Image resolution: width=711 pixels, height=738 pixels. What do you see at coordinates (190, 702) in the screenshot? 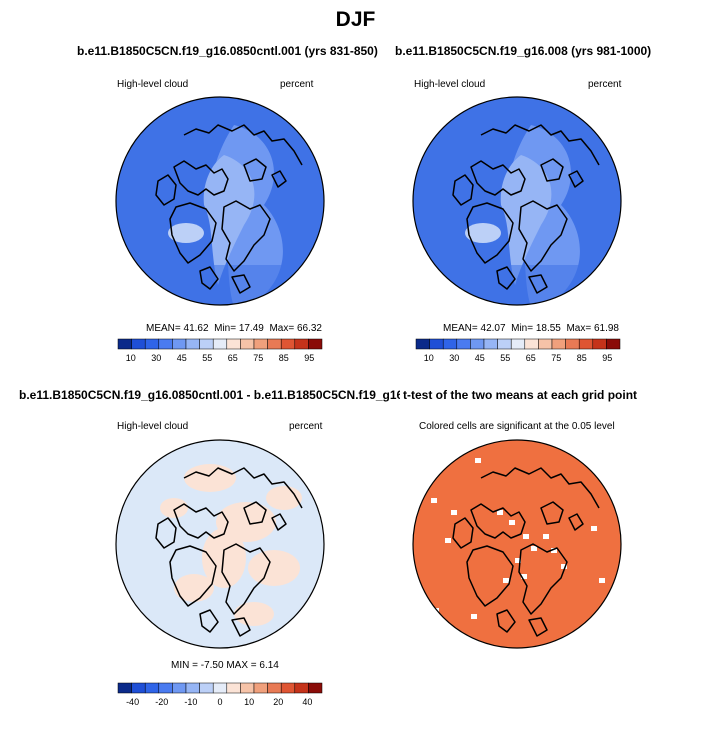
I see `colorbar-tick-label: -10` at bounding box center [190, 702].